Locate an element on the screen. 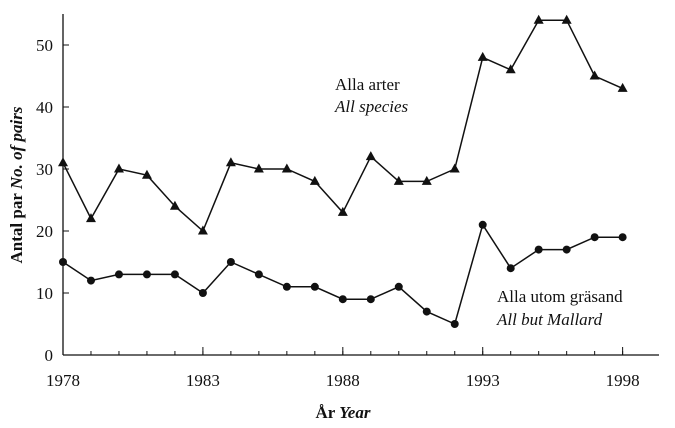  x-tick-label: 1978 is located at coordinates (63, 380).